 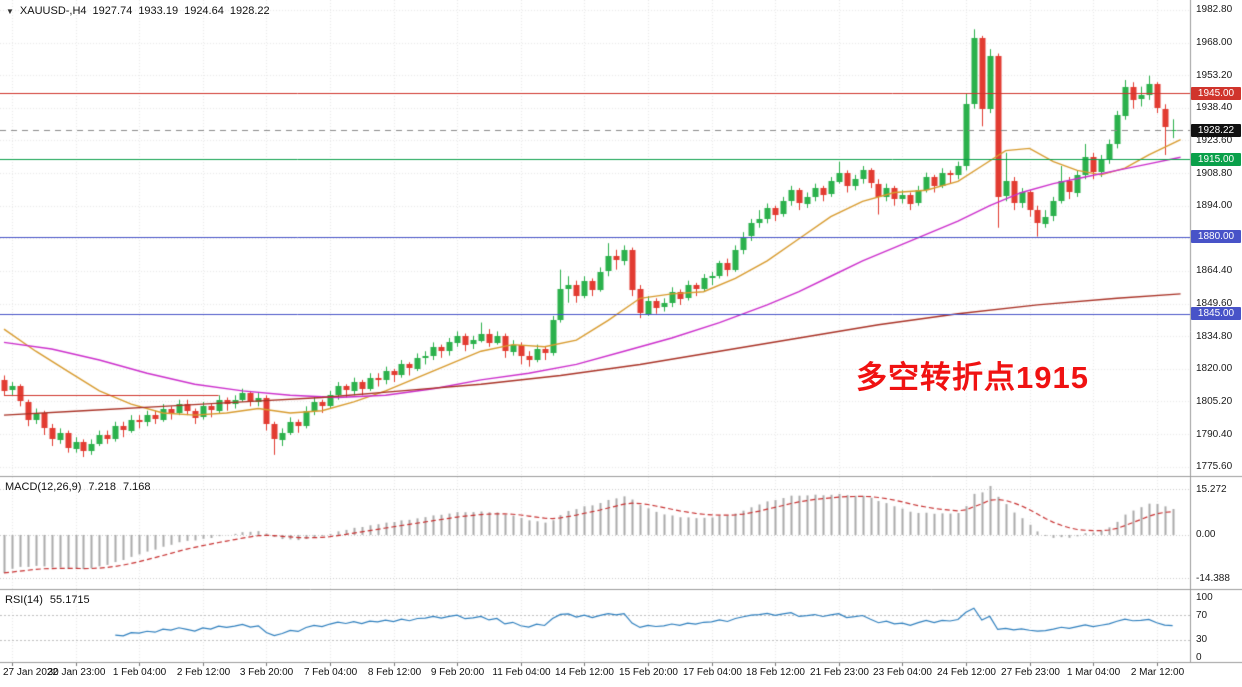 What do you see at coordinates (1214, 369) in the screenshot?
I see `price-tick-label: 1820.00` at bounding box center [1214, 369].